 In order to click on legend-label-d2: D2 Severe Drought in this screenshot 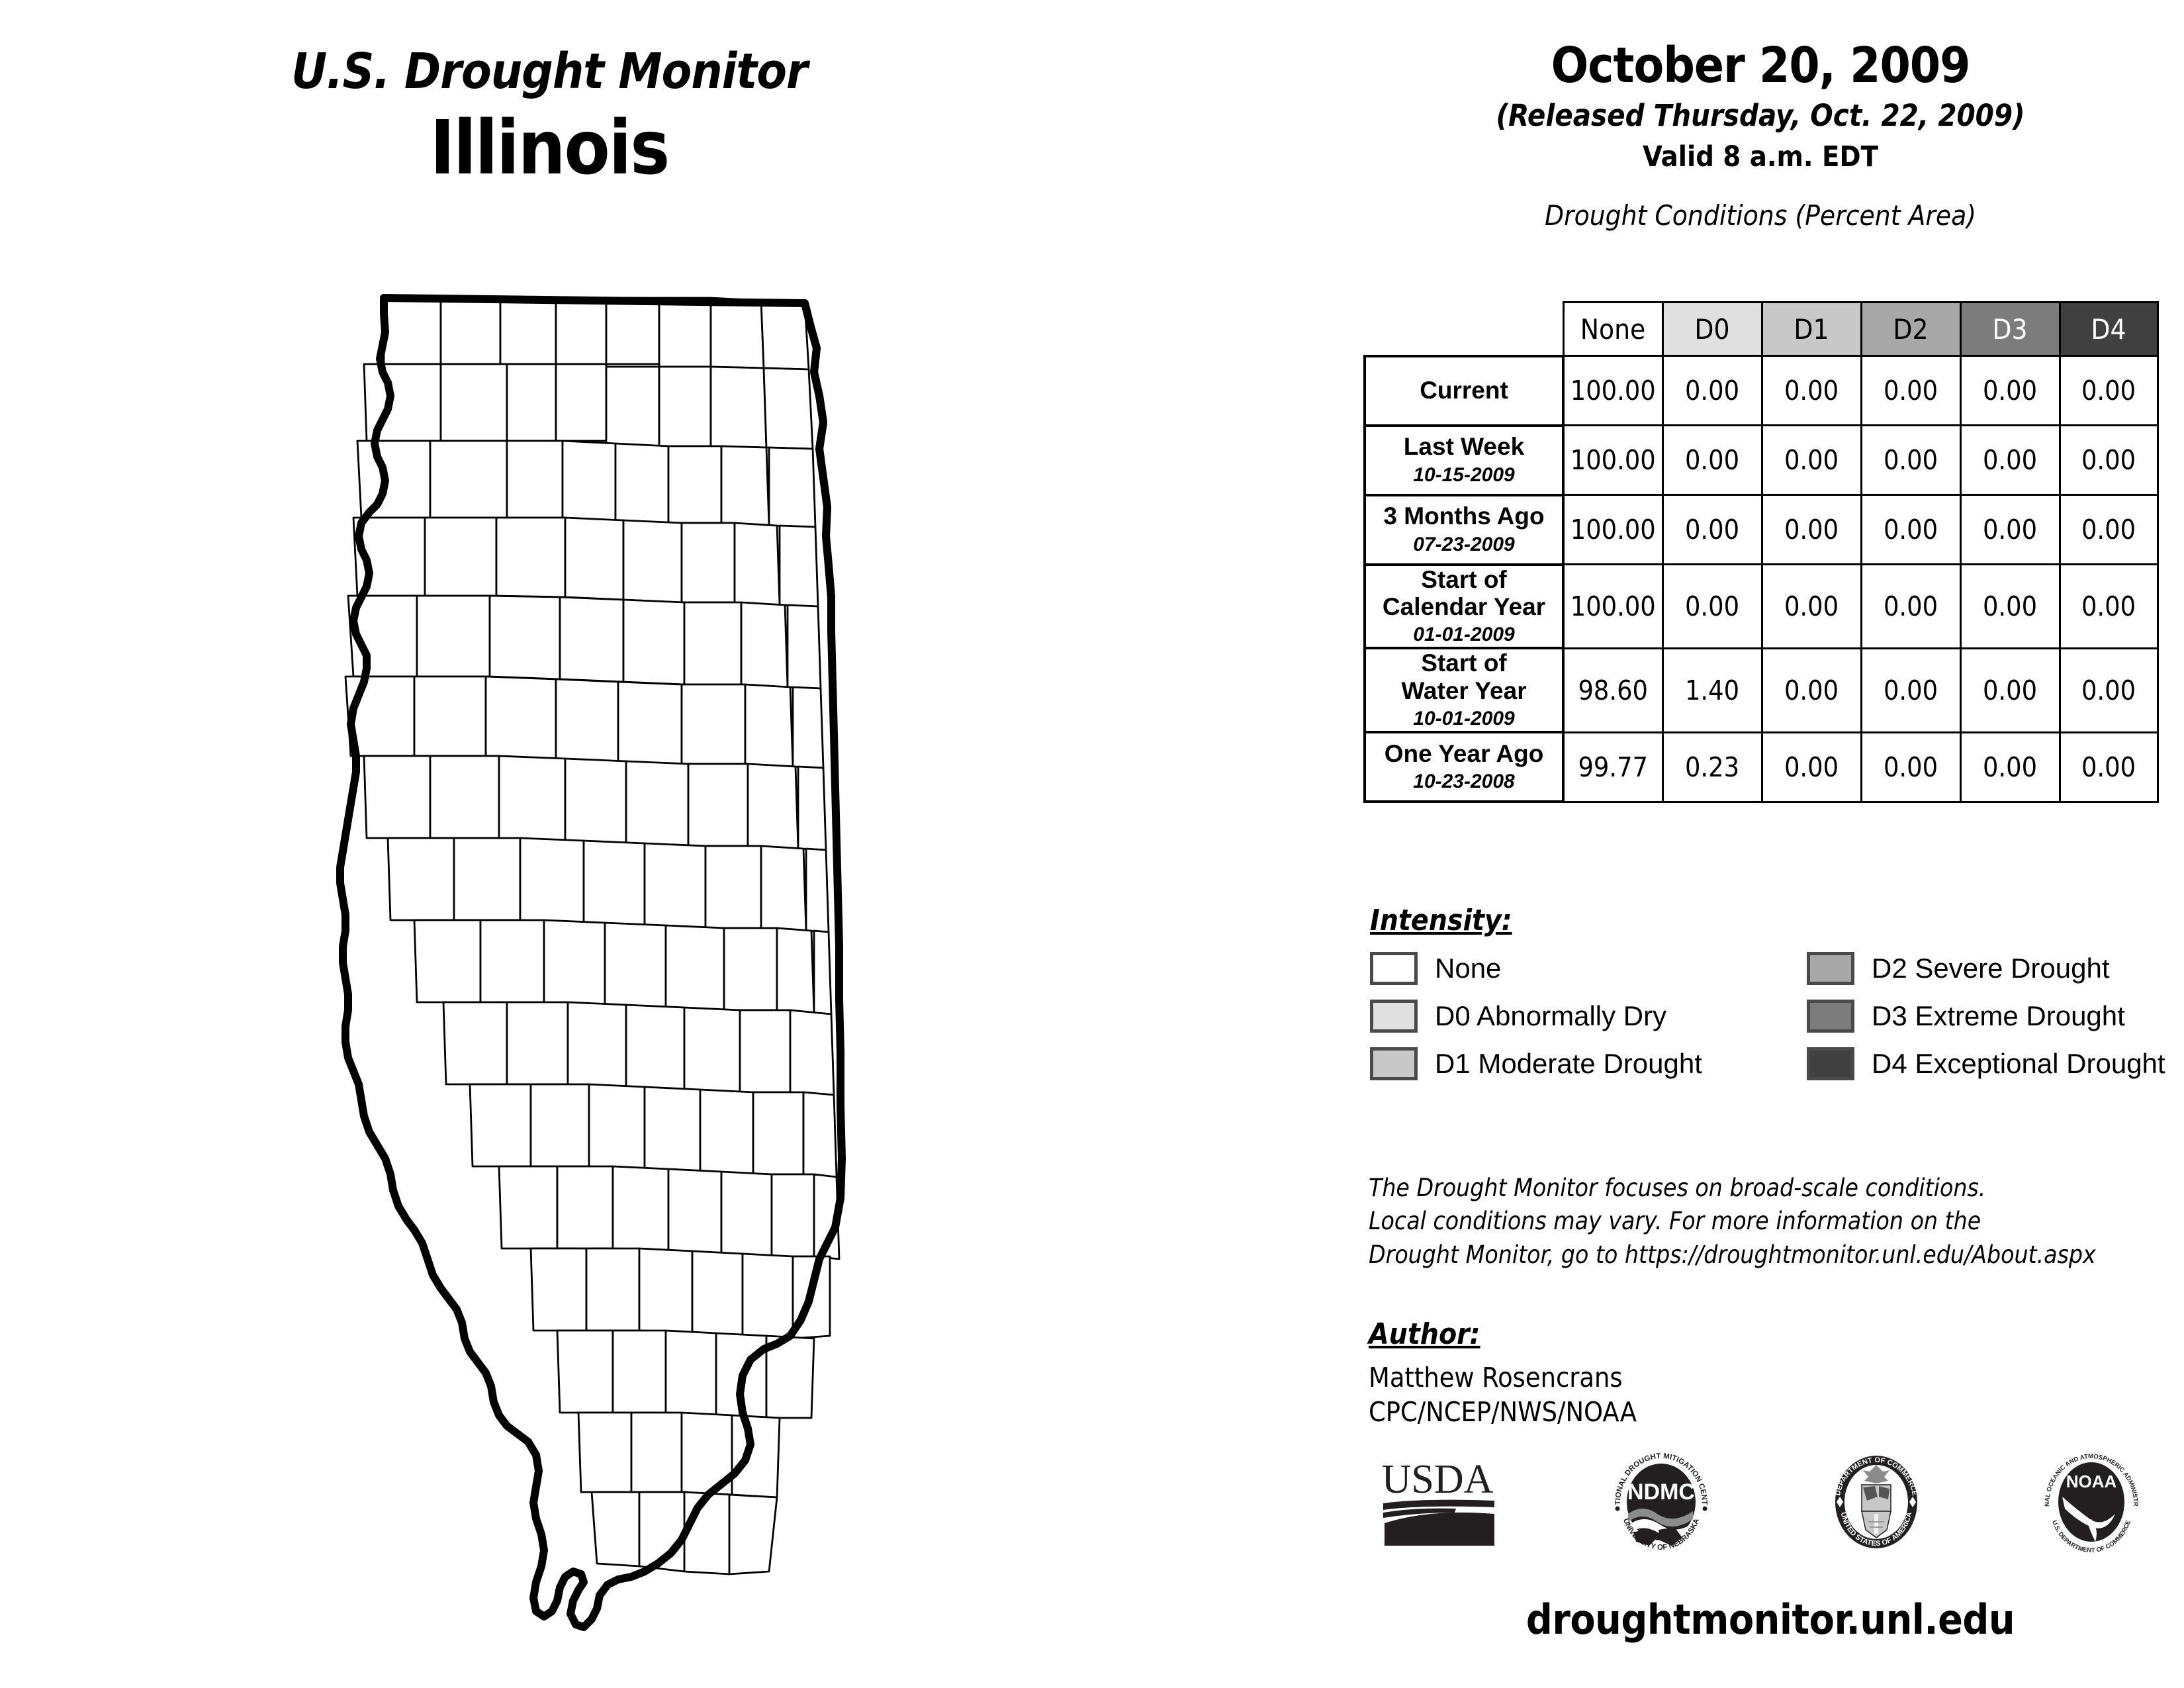, I will do `click(1991, 968)`.